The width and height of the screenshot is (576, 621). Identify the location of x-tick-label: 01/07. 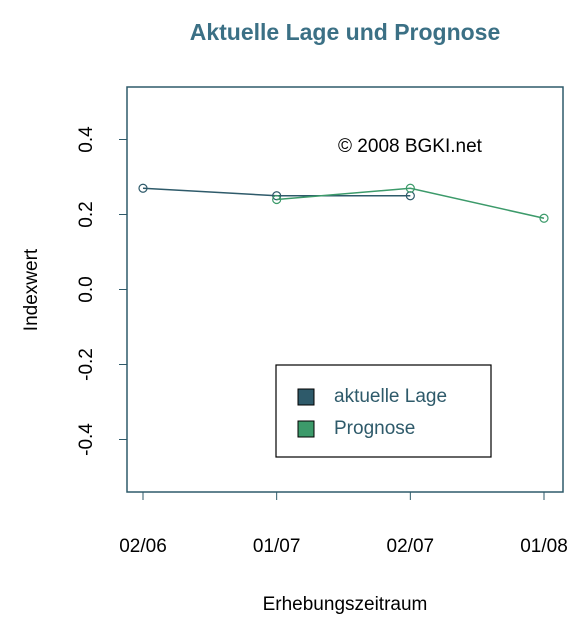
(277, 546).